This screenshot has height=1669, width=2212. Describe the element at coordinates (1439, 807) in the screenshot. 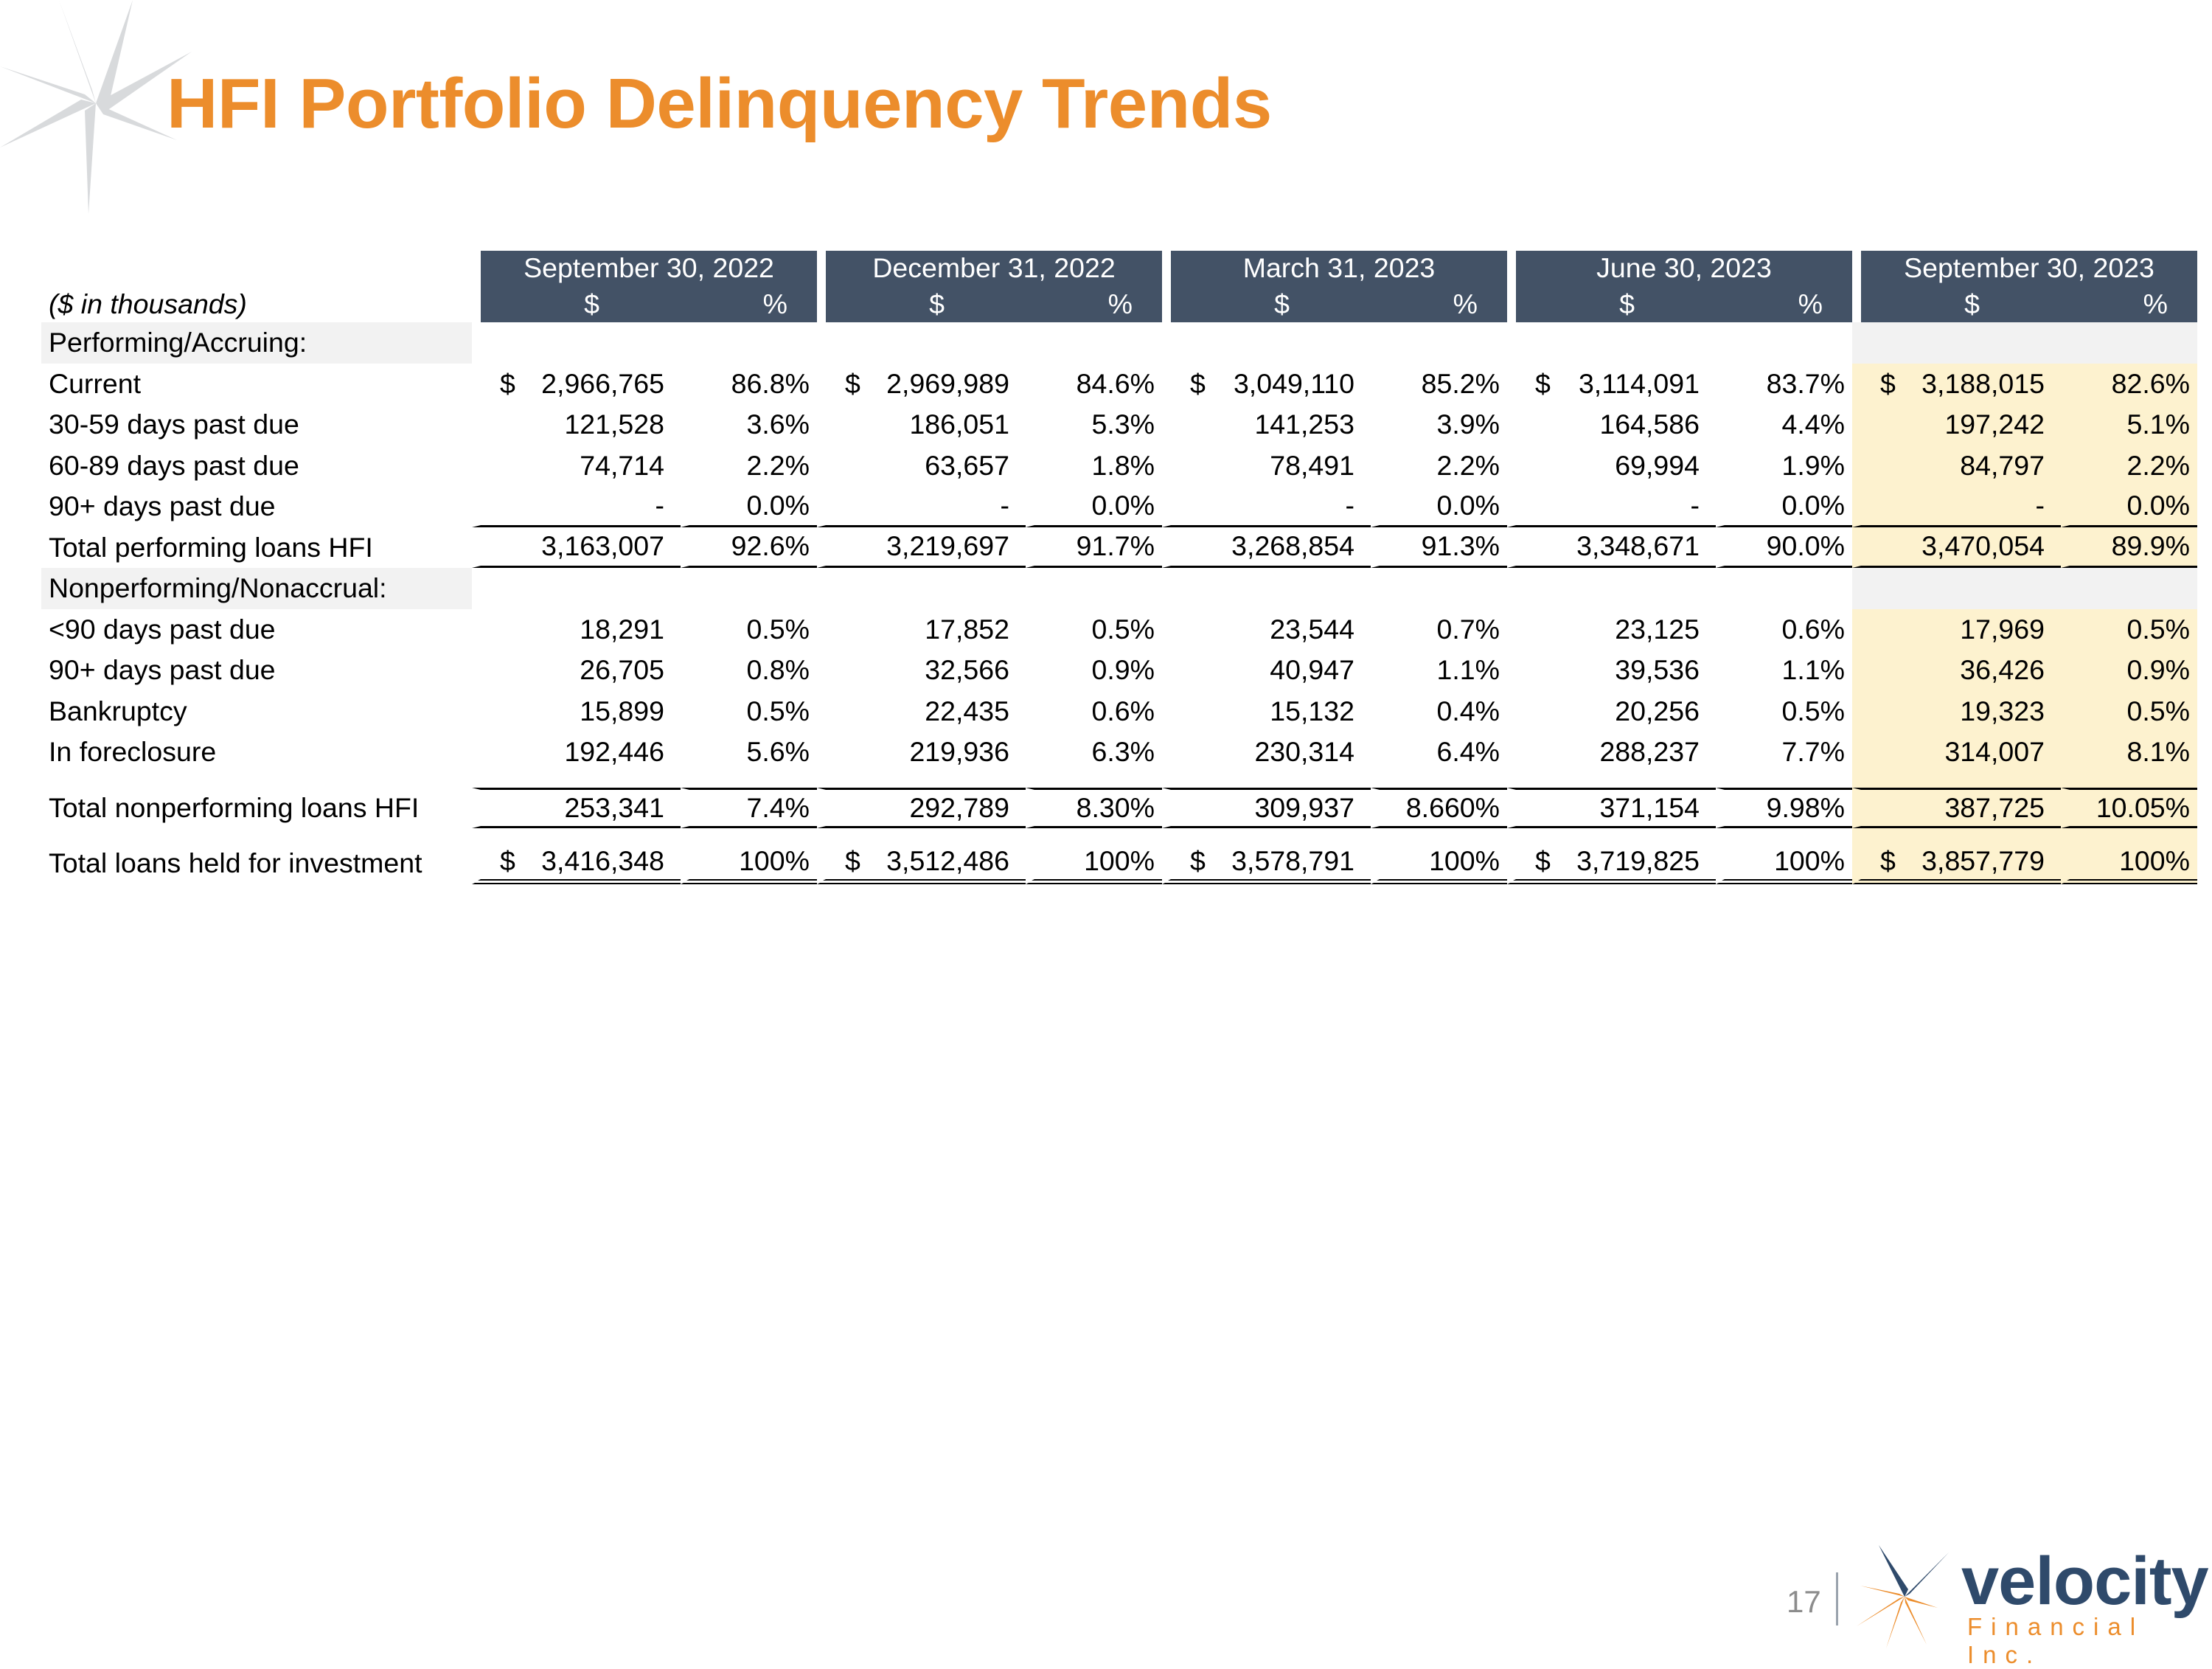

I see `percent-value-cell: 8.660%` at that location.